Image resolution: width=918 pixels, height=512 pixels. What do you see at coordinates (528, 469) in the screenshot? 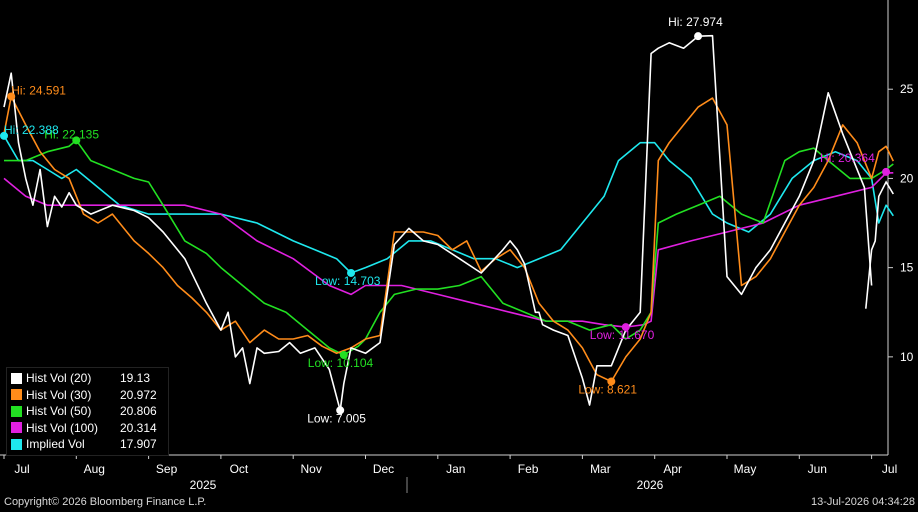
I see `x-month-label: Feb` at bounding box center [528, 469].